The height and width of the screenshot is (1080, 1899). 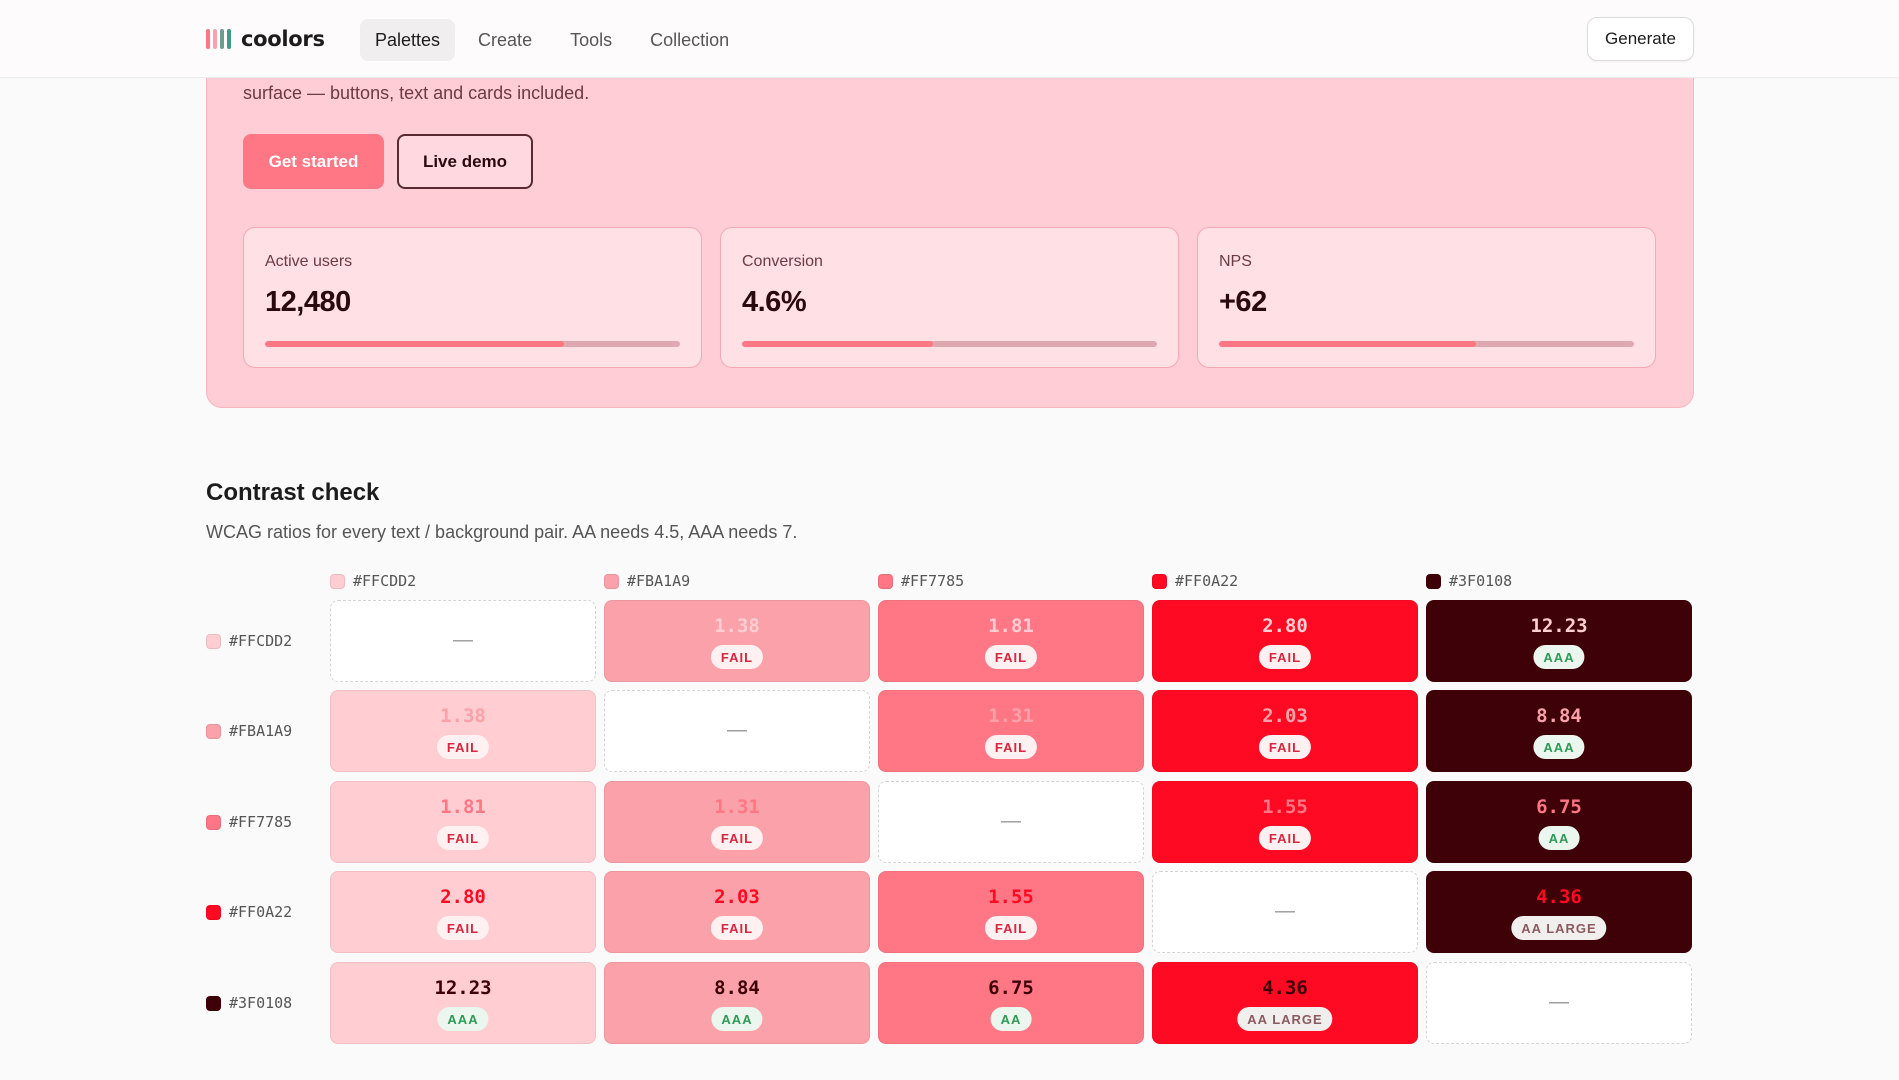 What do you see at coordinates (1426, 297) in the screenshot?
I see `stat-card-nps: NPS +62` at bounding box center [1426, 297].